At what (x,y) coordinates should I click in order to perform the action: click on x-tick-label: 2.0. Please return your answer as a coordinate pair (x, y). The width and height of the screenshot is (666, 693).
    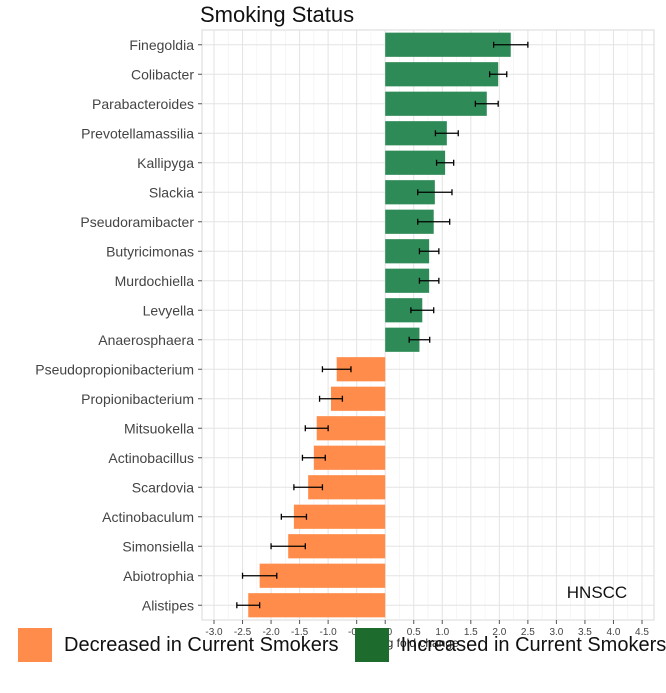
    Looking at the image, I should click on (499, 632).